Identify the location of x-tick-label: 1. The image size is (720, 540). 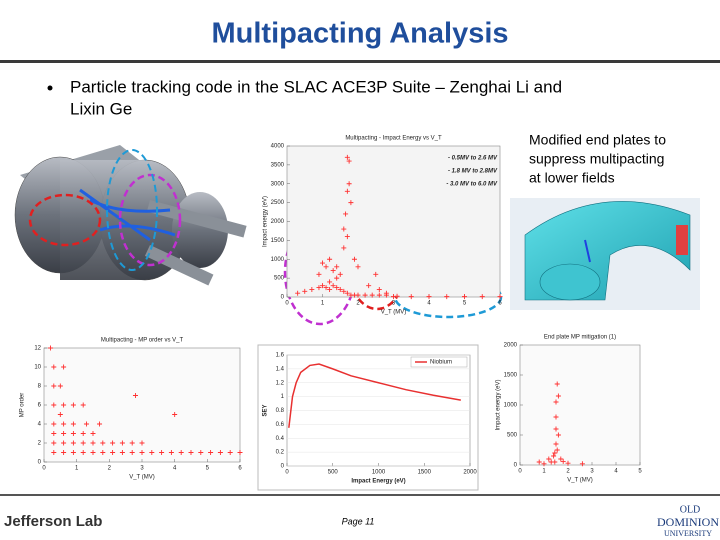
(544, 472).